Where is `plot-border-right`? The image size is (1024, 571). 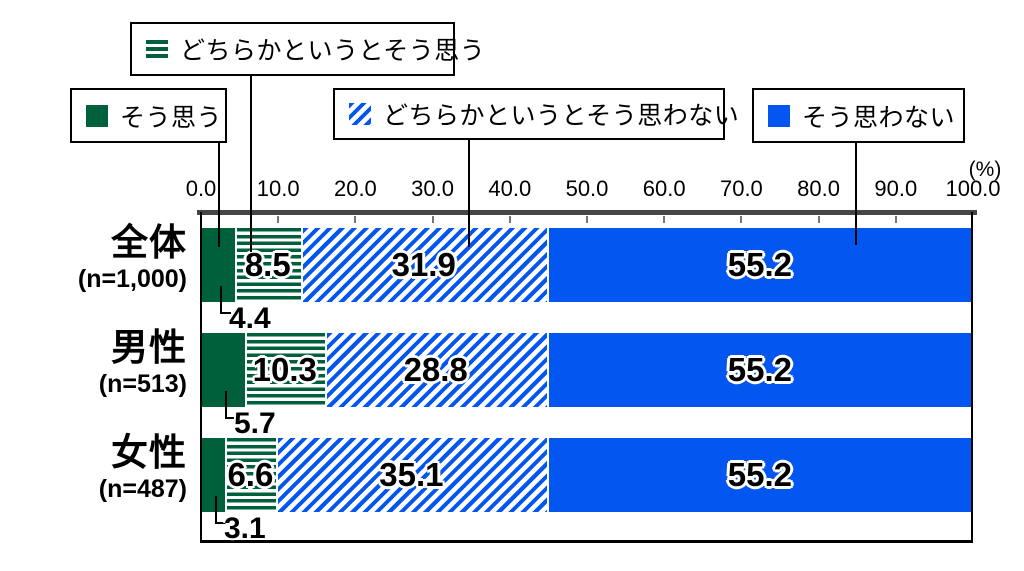
plot-border-right is located at coordinates (972, 377).